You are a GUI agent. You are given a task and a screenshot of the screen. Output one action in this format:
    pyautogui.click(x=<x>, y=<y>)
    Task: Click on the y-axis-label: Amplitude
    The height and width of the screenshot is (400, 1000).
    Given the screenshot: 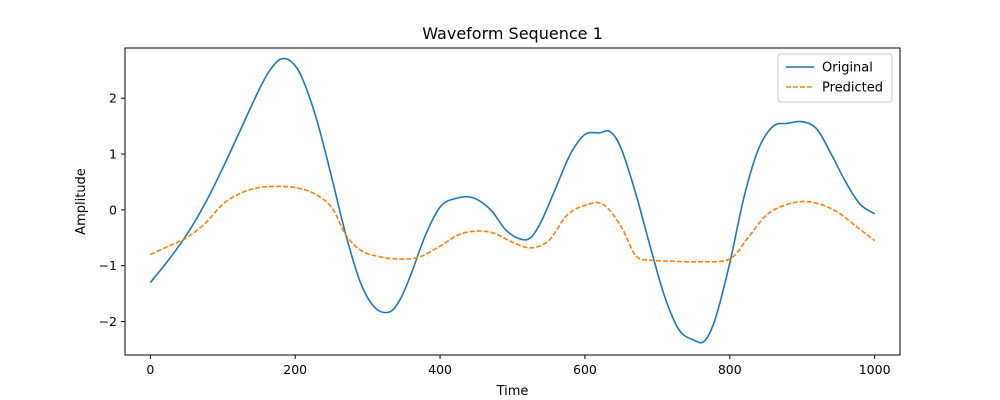 What is the action you would take?
    pyautogui.click(x=81, y=201)
    